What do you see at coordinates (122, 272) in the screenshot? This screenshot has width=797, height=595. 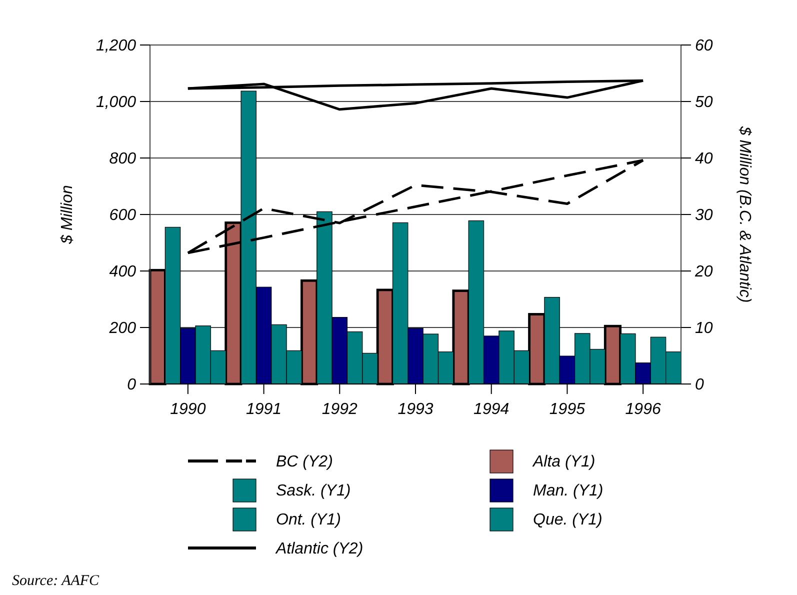 I see `y-tick-label: 400` at bounding box center [122, 272].